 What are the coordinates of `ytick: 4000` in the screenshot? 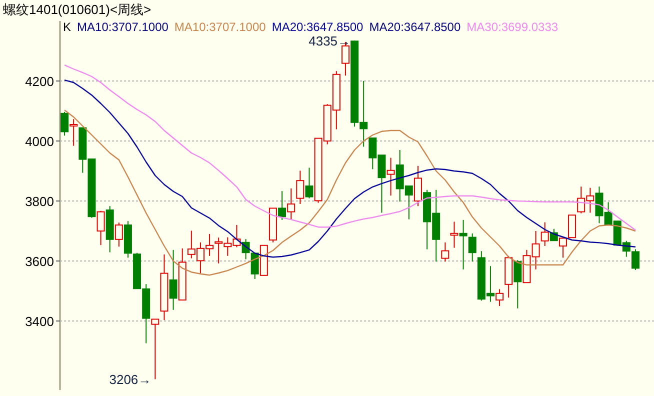 It's located at (39, 141).